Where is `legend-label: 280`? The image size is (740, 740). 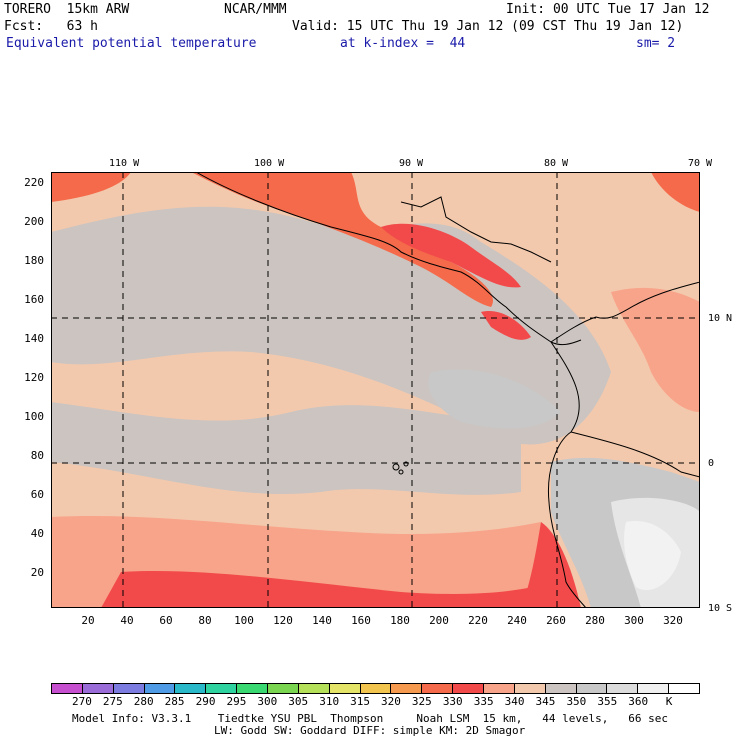 legend-label: 280 is located at coordinates (143, 701).